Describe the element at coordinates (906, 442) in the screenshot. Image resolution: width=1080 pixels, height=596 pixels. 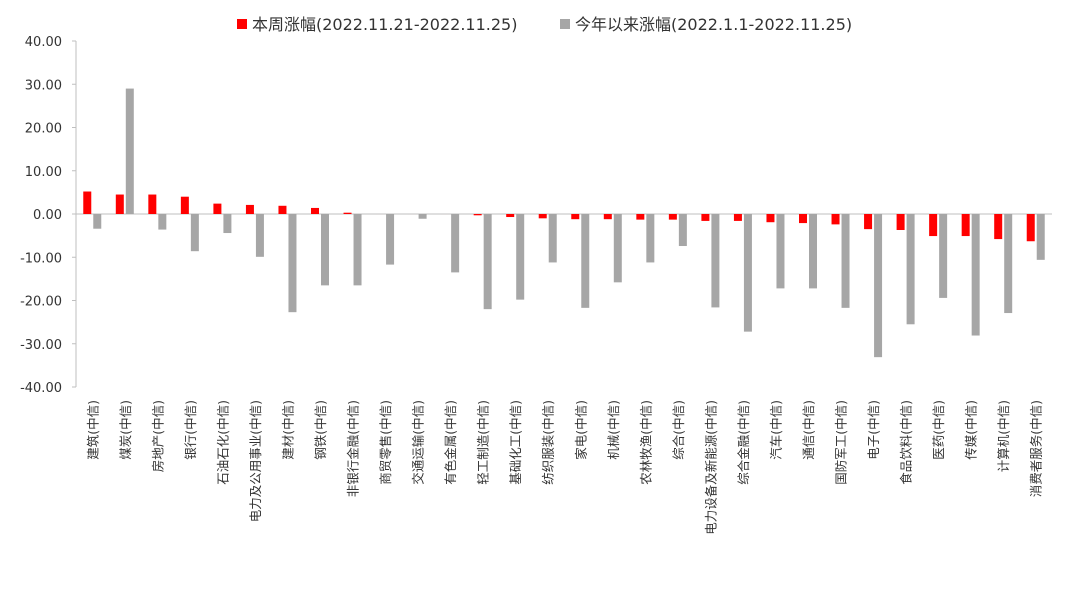
I see `x-tick-label: 食品饮料(中信)` at that location.